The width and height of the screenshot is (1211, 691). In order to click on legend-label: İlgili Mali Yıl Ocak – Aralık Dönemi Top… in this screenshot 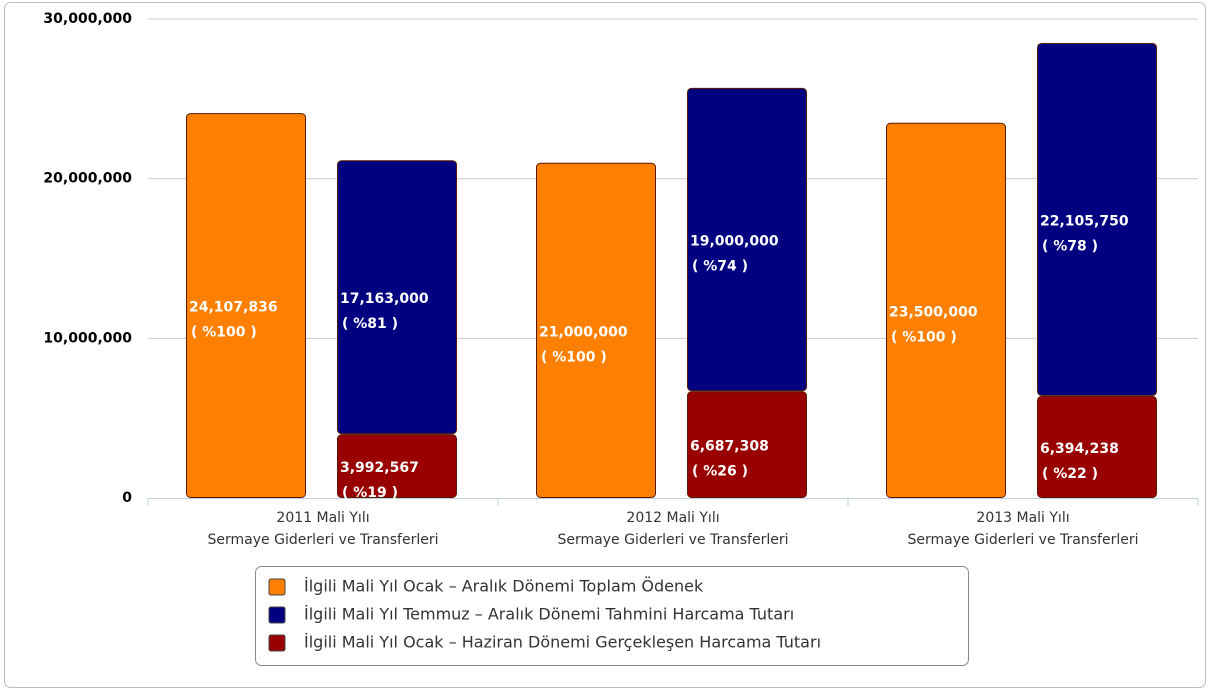, I will do `click(504, 586)`.